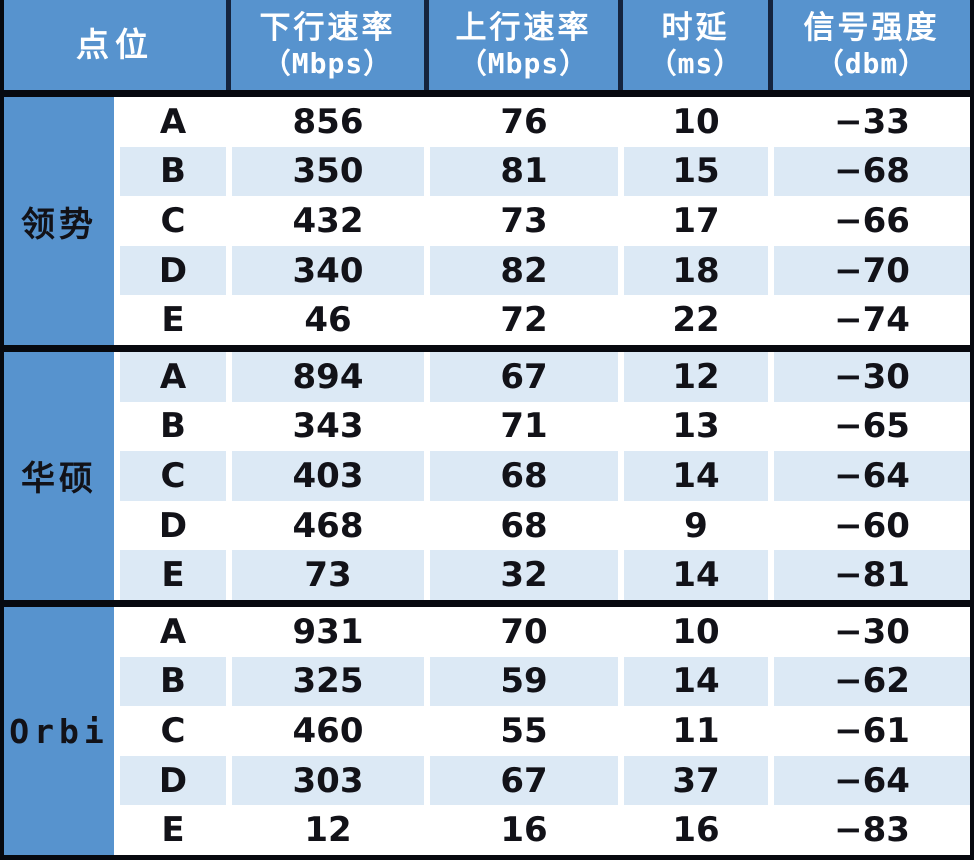  Describe the element at coordinates (869, 122) in the screenshot. I see `cell-signal: −33` at that location.